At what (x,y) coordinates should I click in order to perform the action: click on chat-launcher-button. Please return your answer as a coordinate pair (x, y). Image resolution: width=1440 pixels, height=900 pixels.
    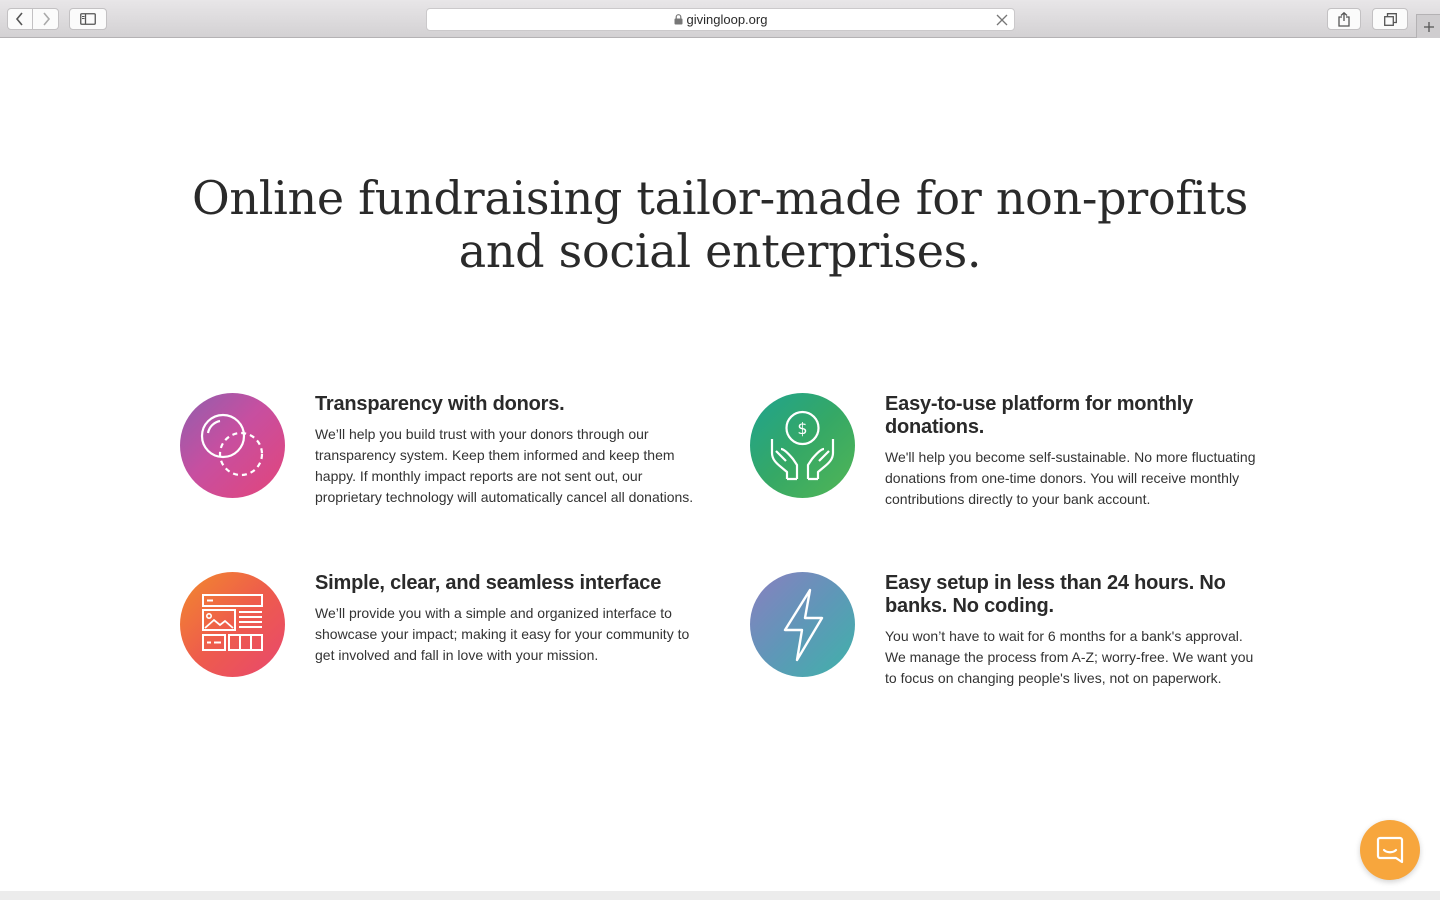
    Looking at the image, I should click on (1390, 850).